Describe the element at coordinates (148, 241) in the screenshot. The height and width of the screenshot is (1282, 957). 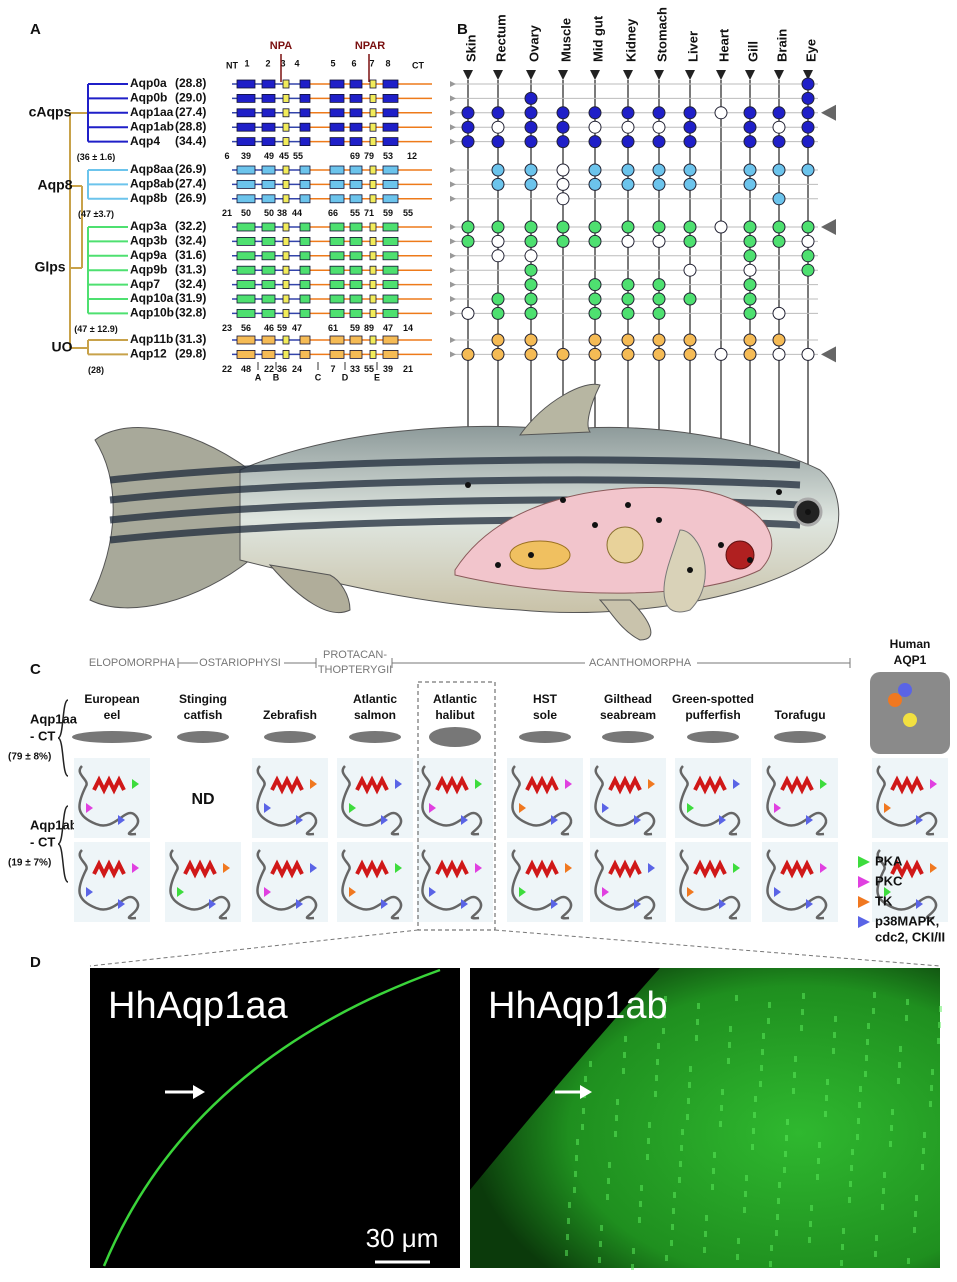
I see `gene-name: Aqp3b` at that location.